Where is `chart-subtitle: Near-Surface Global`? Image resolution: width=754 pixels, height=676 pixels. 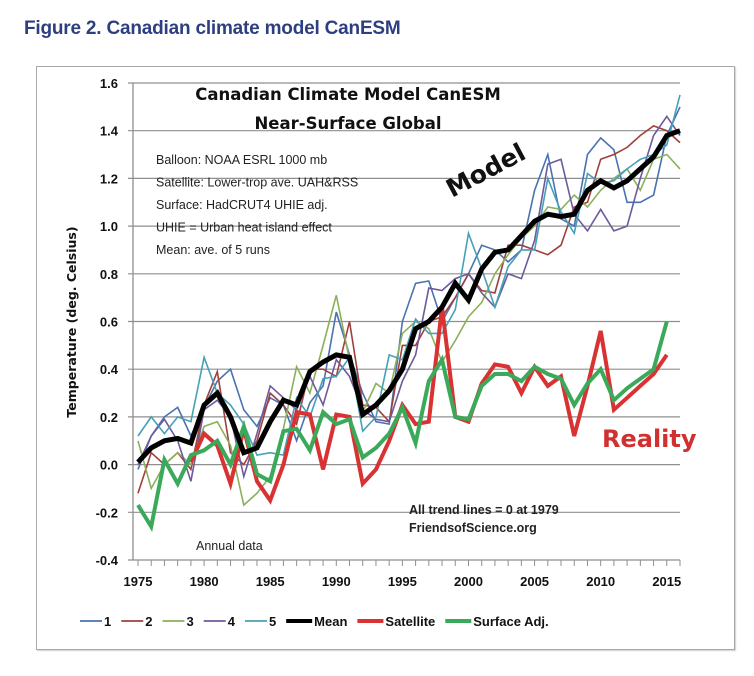 chart-subtitle: Near-Surface Global is located at coordinates (347, 123).